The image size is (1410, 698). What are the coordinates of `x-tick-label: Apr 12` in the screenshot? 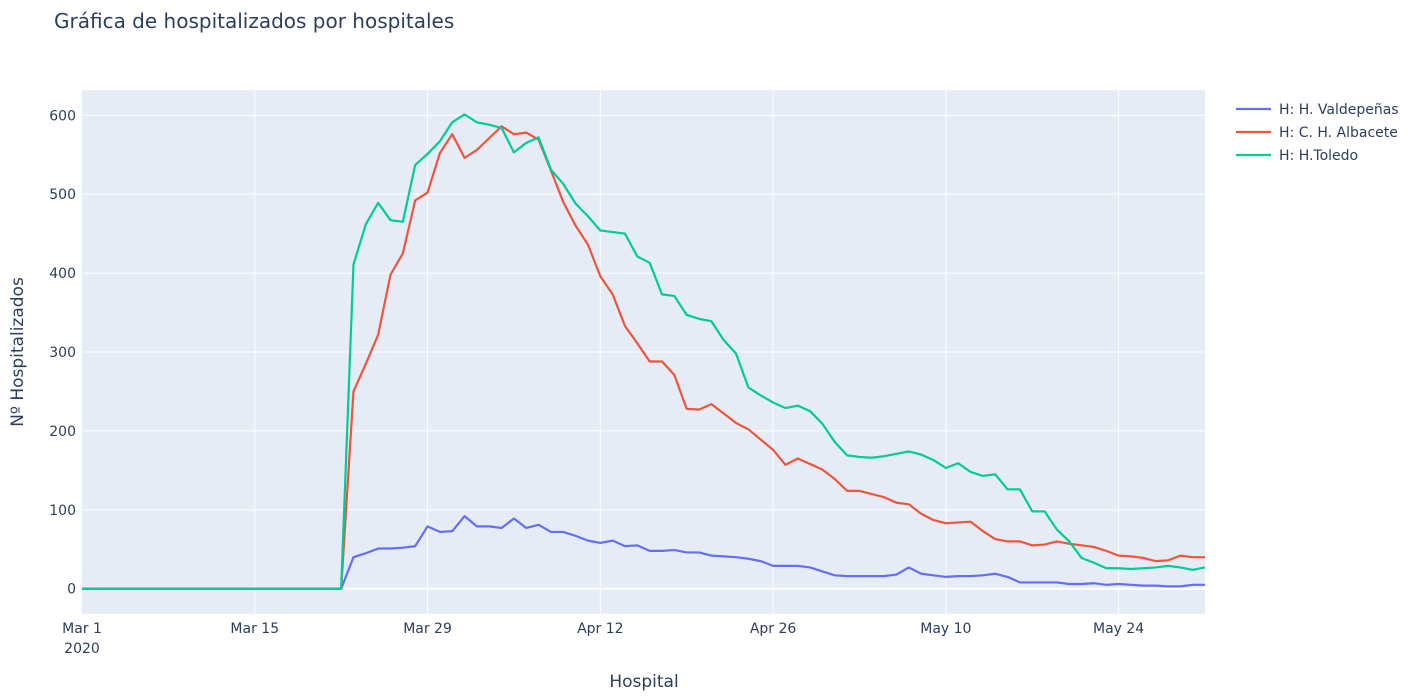 It's located at (600, 629).